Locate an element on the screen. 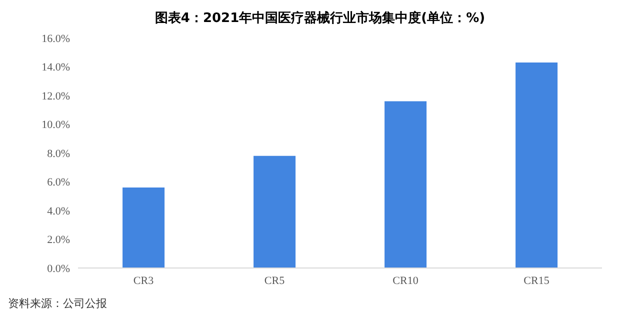 The image size is (640, 332). chart-title: 图表4：2021年中国医疗器械行业市场集中度(单位：%) is located at coordinates (320, 19).